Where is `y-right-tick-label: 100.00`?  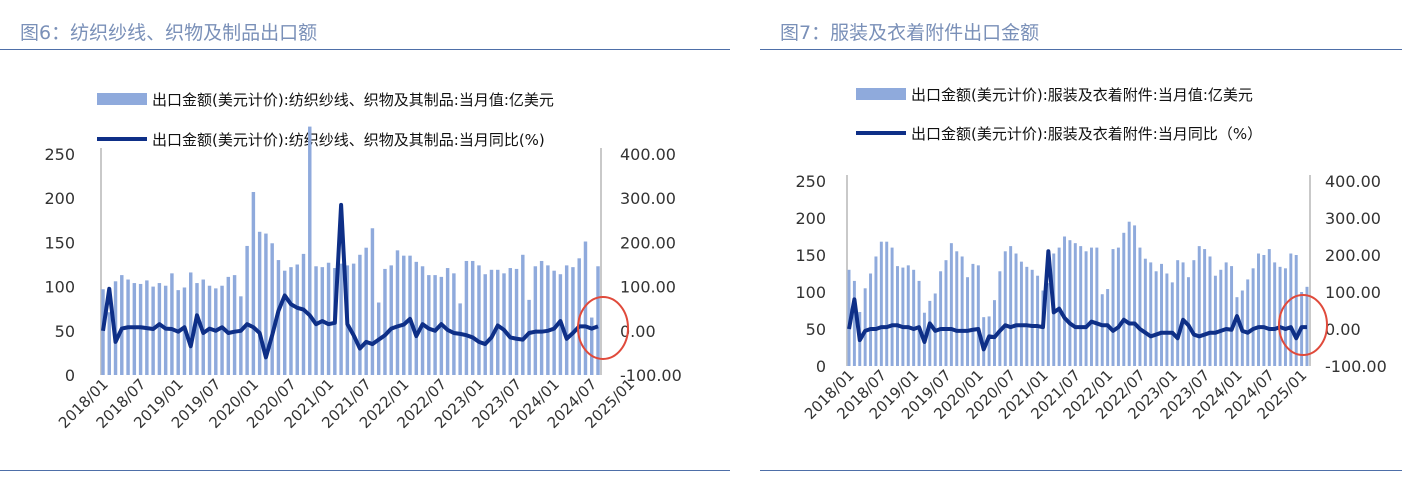 y-right-tick-label: 100.00 is located at coordinates (1353, 292).